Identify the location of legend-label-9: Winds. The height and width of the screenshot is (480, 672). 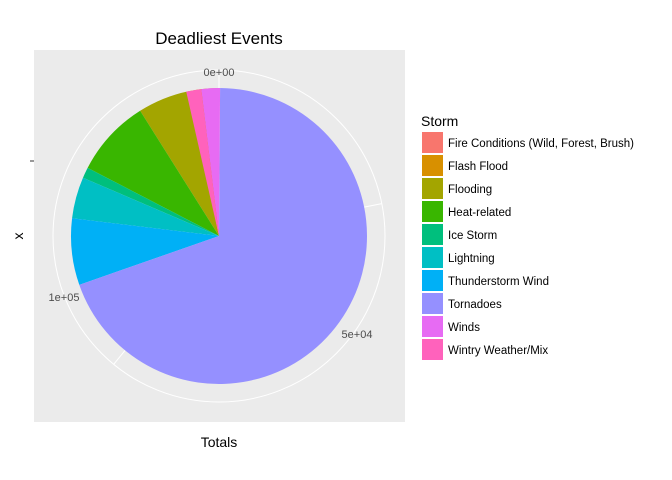
(464, 328).